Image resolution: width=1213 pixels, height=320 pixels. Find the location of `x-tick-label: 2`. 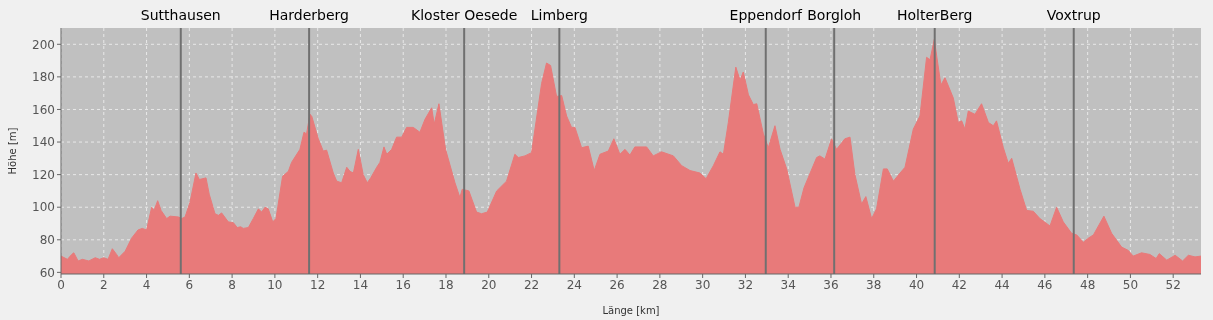

x-tick-label: 2 is located at coordinates (103, 284).